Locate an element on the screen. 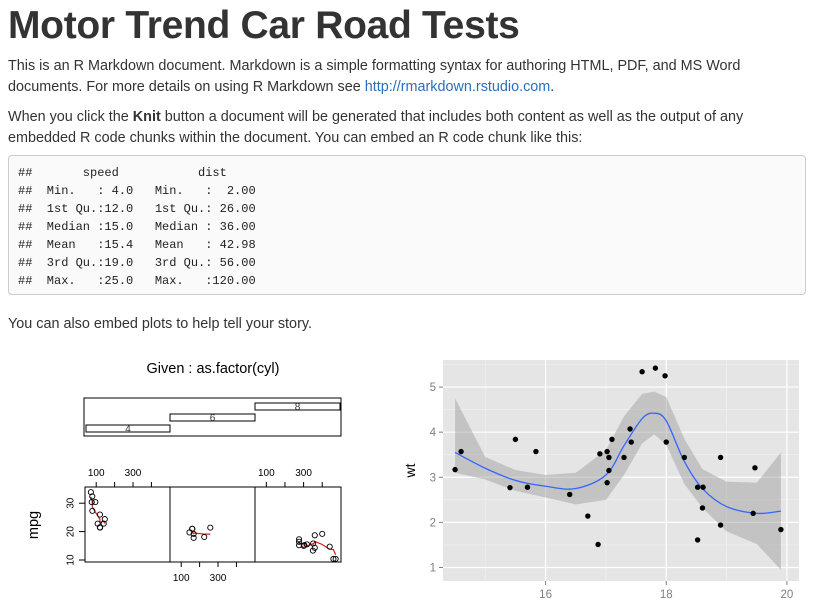 The height and width of the screenshot is (603, 813). given-label: 8 is located at coordinates (298, 407).